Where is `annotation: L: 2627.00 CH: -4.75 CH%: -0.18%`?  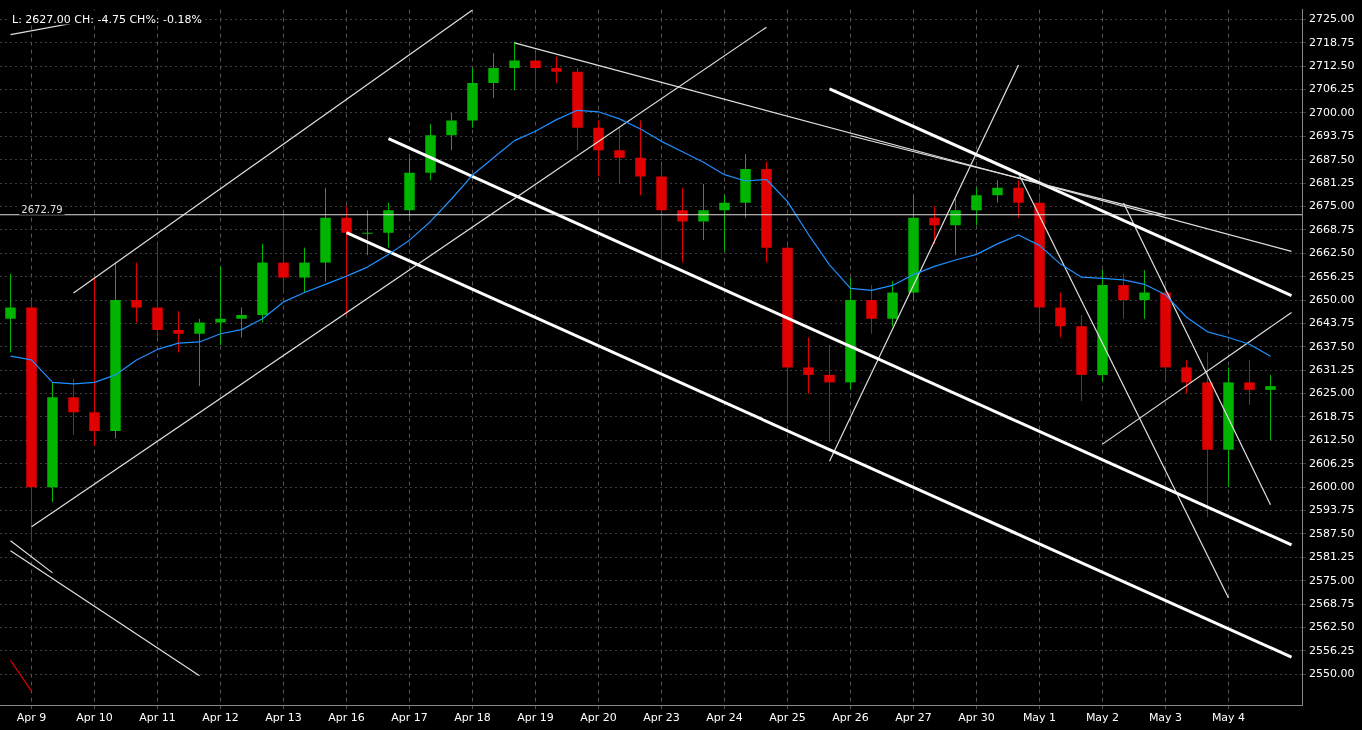
annotation: L: 2627.00 CH: -4.75 CH%: -0.18% is located at coordinates (107, 19).